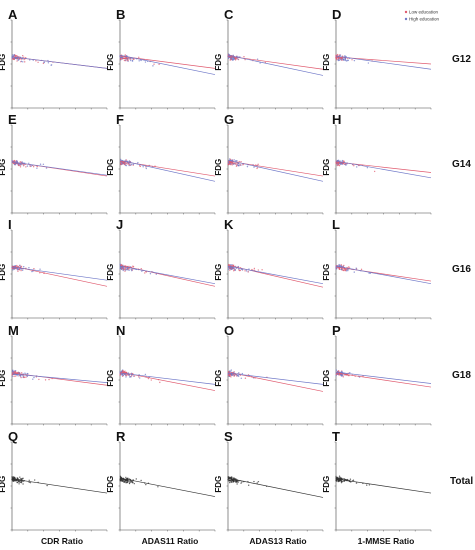 This screenshot has height=550, width=475. Describe the element at coordinates (461, 269) in the screenshot. I see `row-label-g16: G16` at that location.